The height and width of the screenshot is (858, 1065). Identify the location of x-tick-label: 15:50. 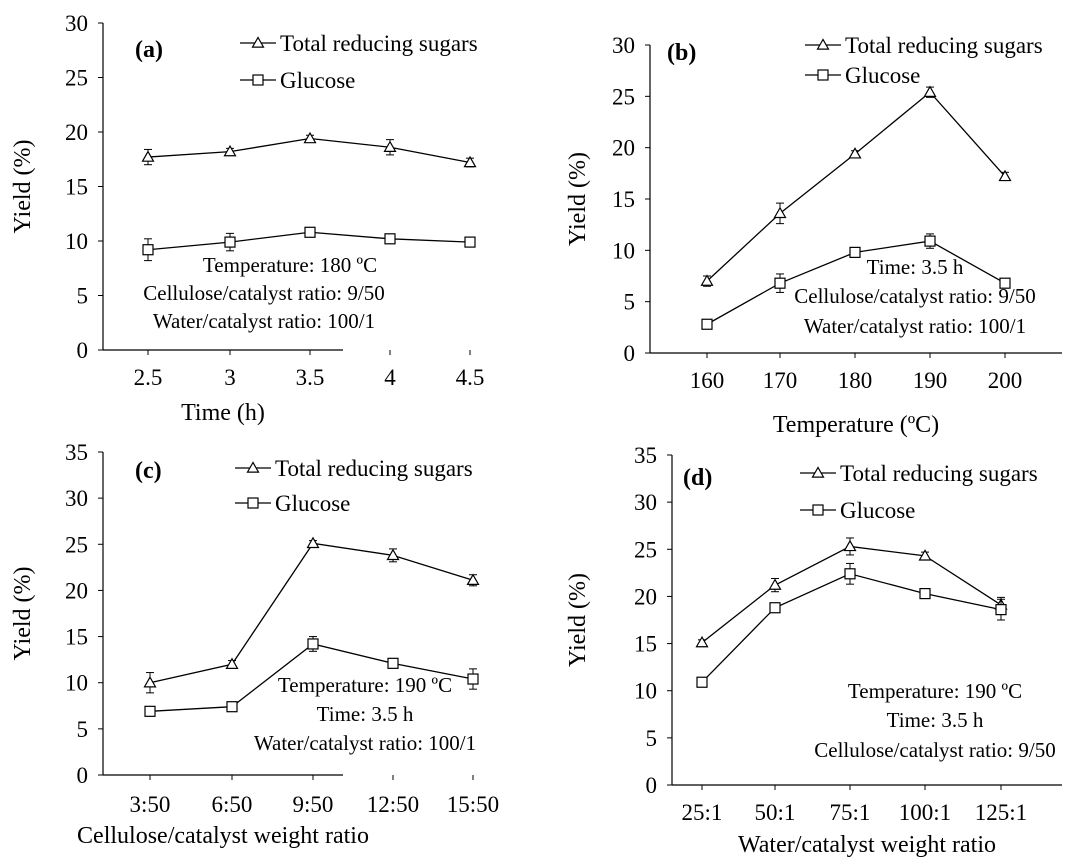
(473, 804).